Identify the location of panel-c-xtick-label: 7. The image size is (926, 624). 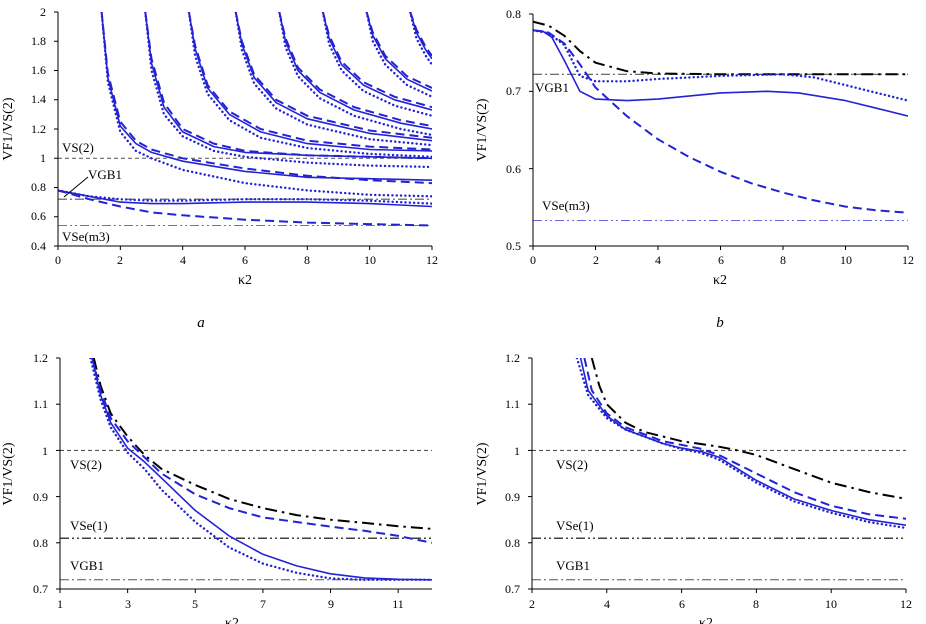
(263, 604).